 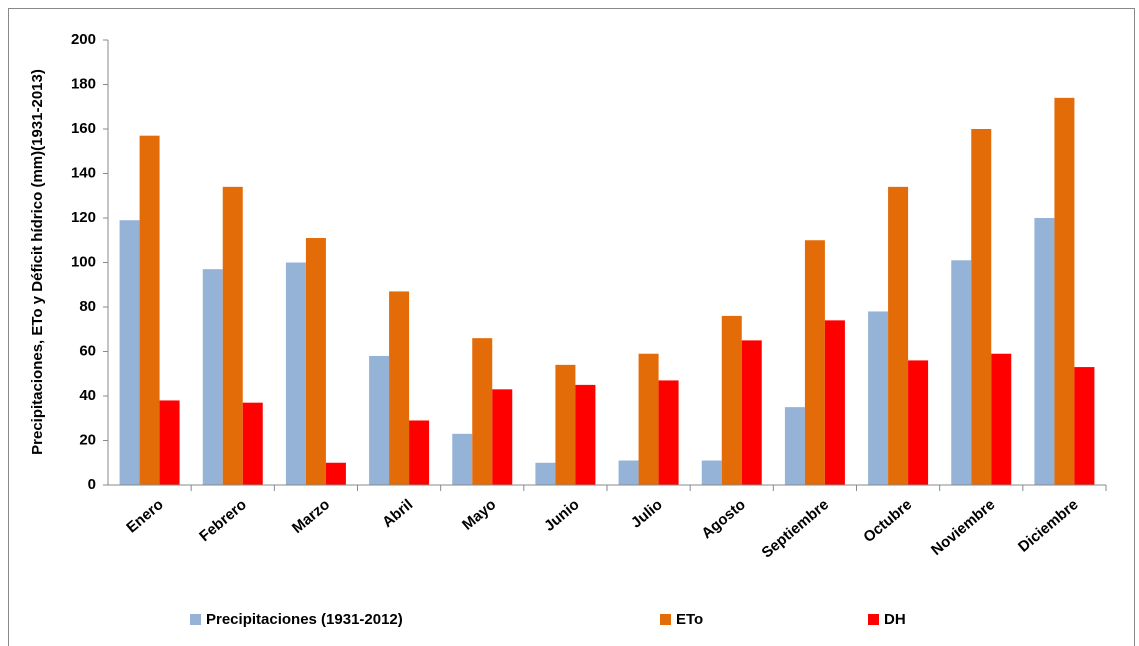 What do you see at coordinates (796, 529) in the screenshot?
I see `x-tick-label: Septiembre` at bounding box center [796, 529].